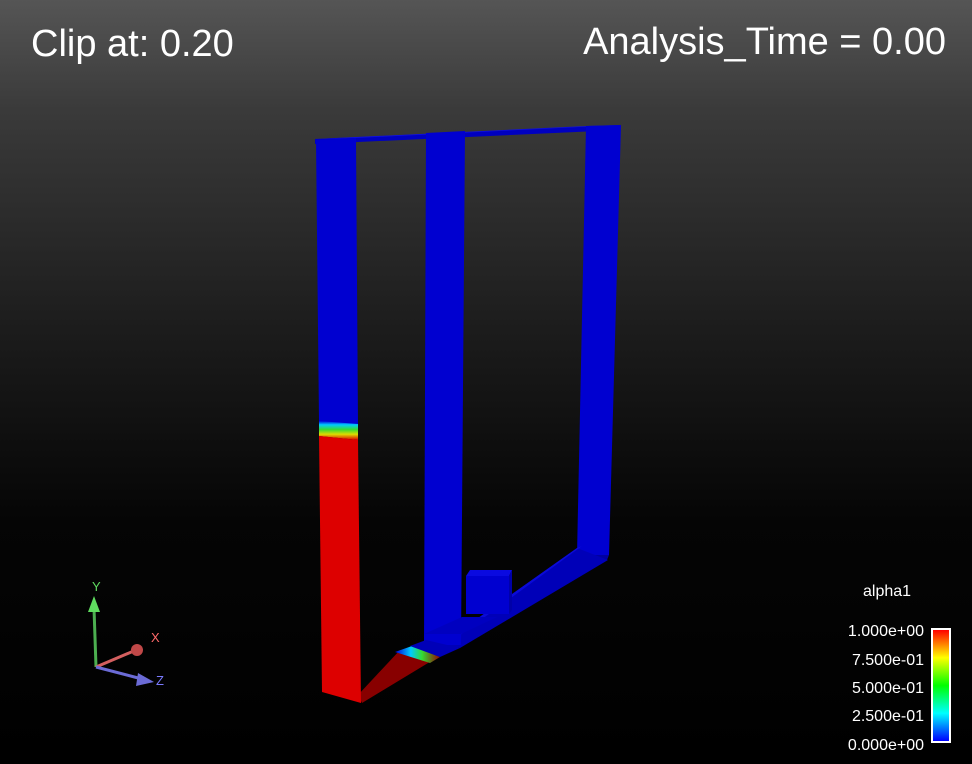 The width and height of the screenshot is (972, 764). What do you see at coordinates (887, 716) in the screenshot?
I see `legend-tick-025: 2.500e-01` at bounding box center [887, 716].